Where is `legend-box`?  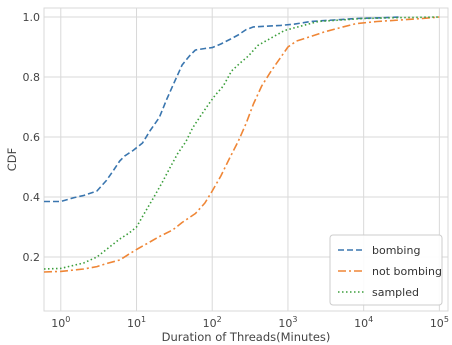 legend-box is located at coordinates (386, 270).